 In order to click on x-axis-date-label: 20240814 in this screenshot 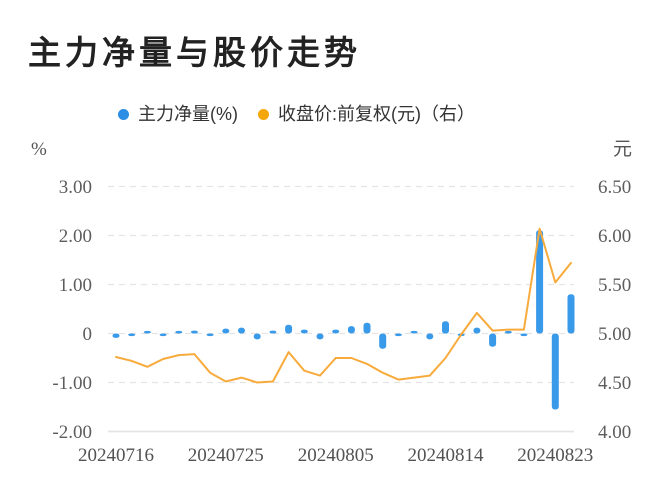, I will do `click(446, 455)`.